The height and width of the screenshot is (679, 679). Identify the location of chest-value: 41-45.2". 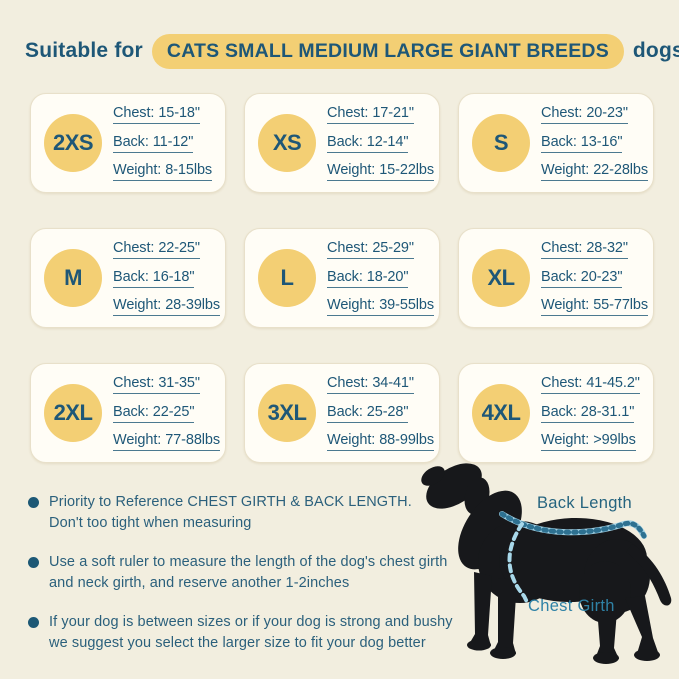
(613, 383).